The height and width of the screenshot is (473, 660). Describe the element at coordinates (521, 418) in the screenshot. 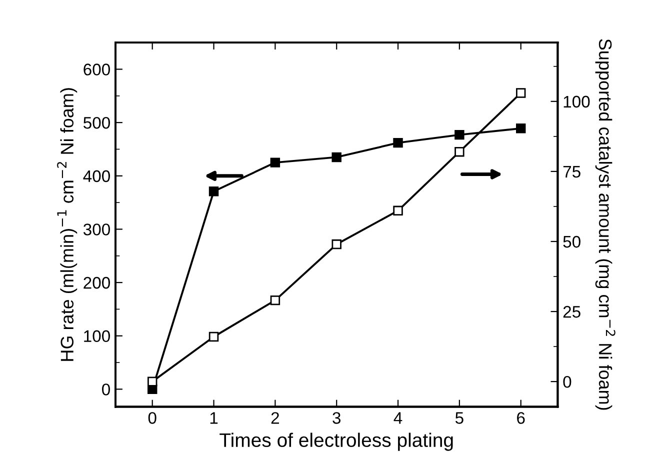

I see `x-tick-label: 6` at that location.